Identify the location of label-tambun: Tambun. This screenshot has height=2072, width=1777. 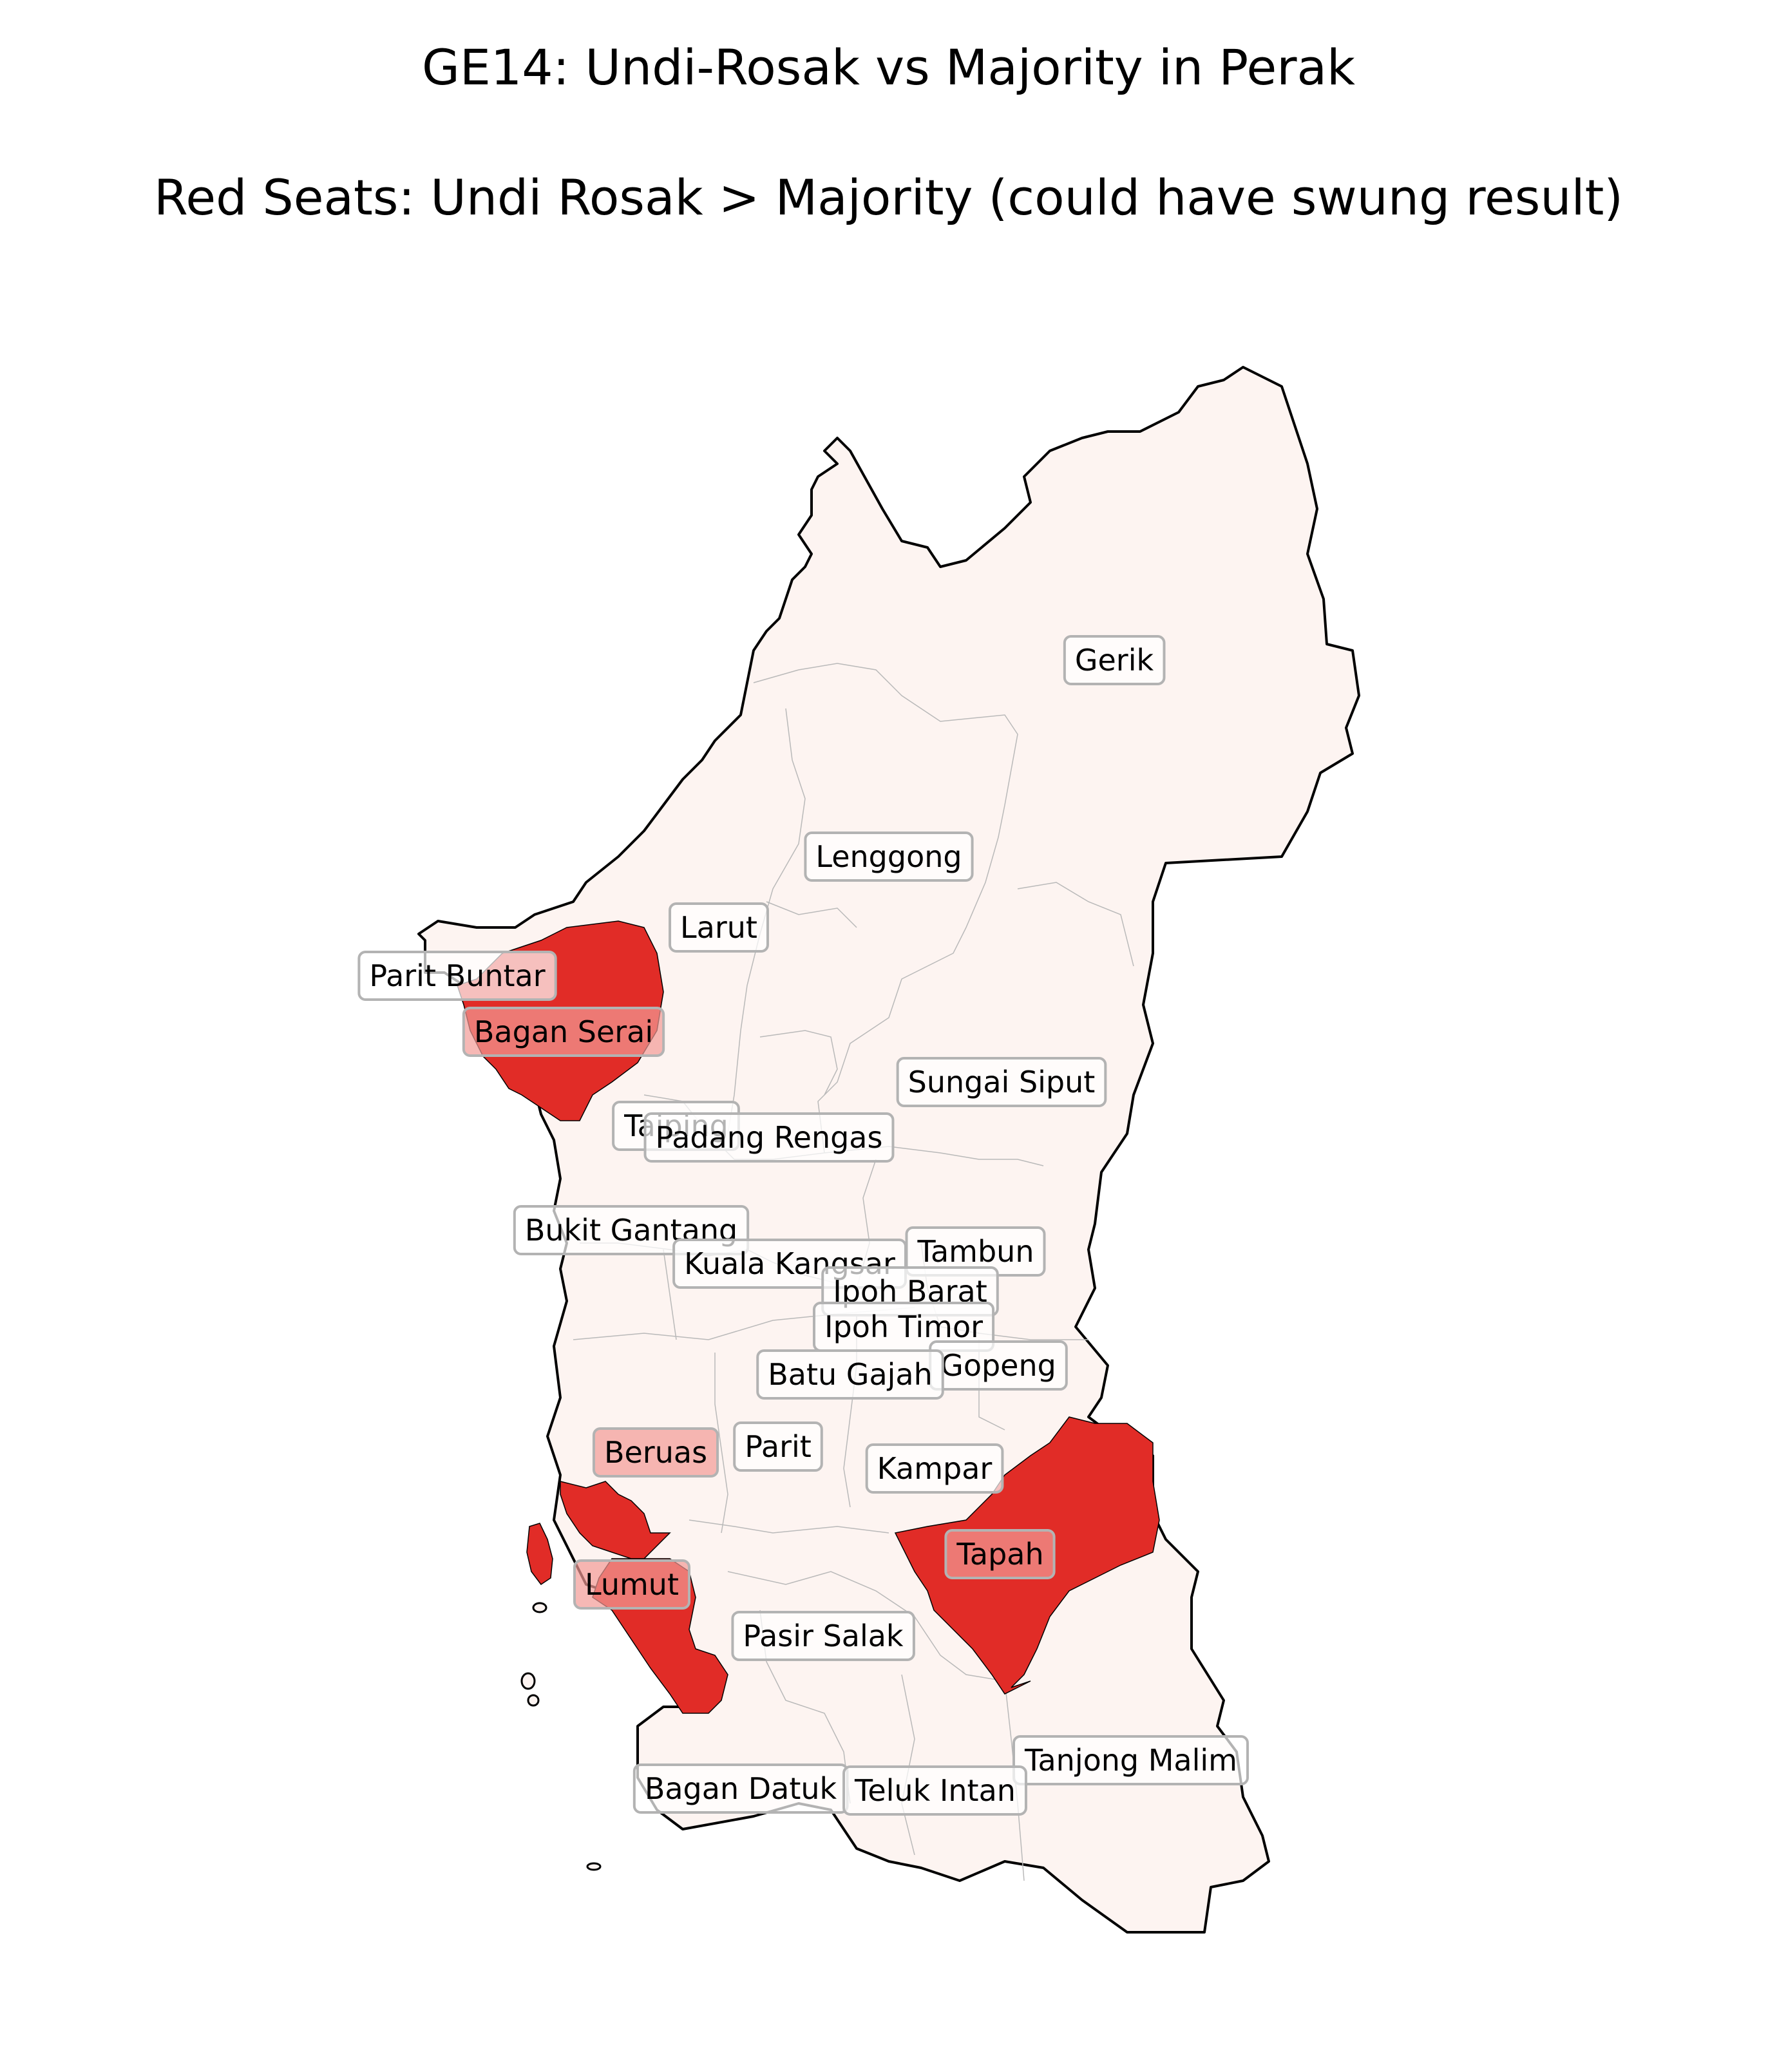
(975, 1251).